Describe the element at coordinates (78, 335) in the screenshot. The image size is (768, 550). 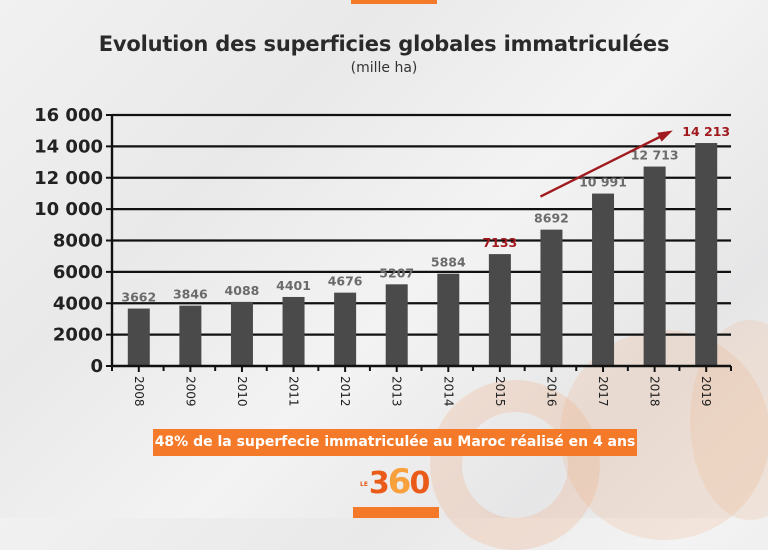
I see `y-tick-label: 2000` at that location.